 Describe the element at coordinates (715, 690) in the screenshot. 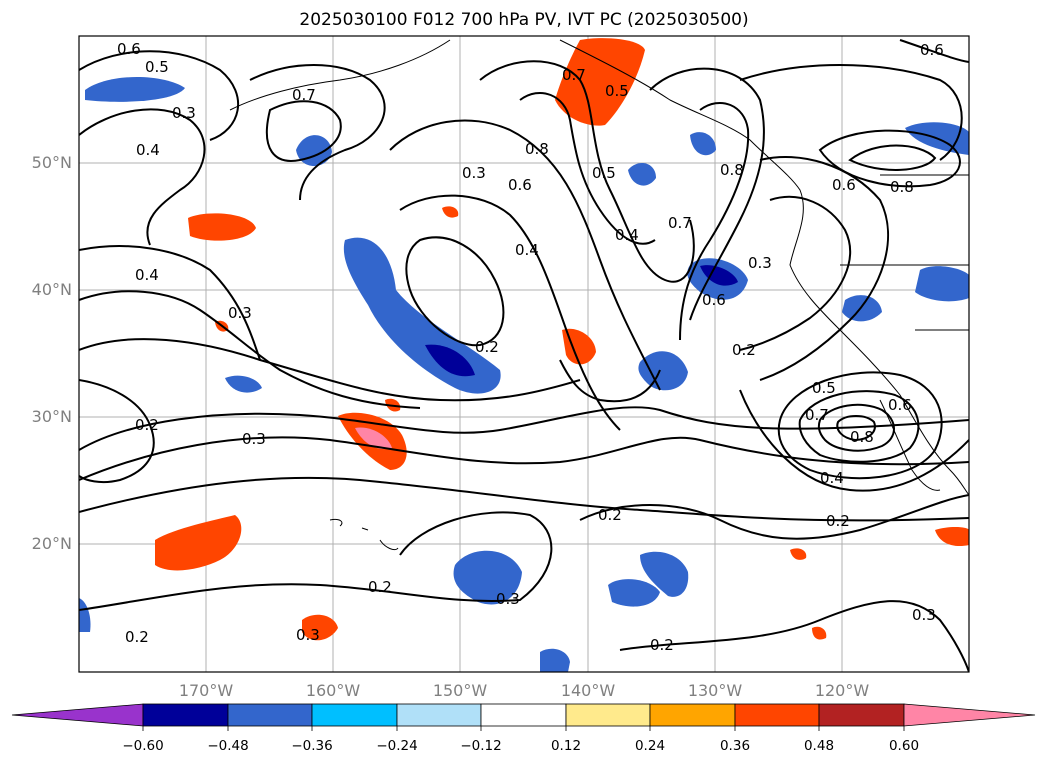

I see `lon-label: 130°W` at that location.